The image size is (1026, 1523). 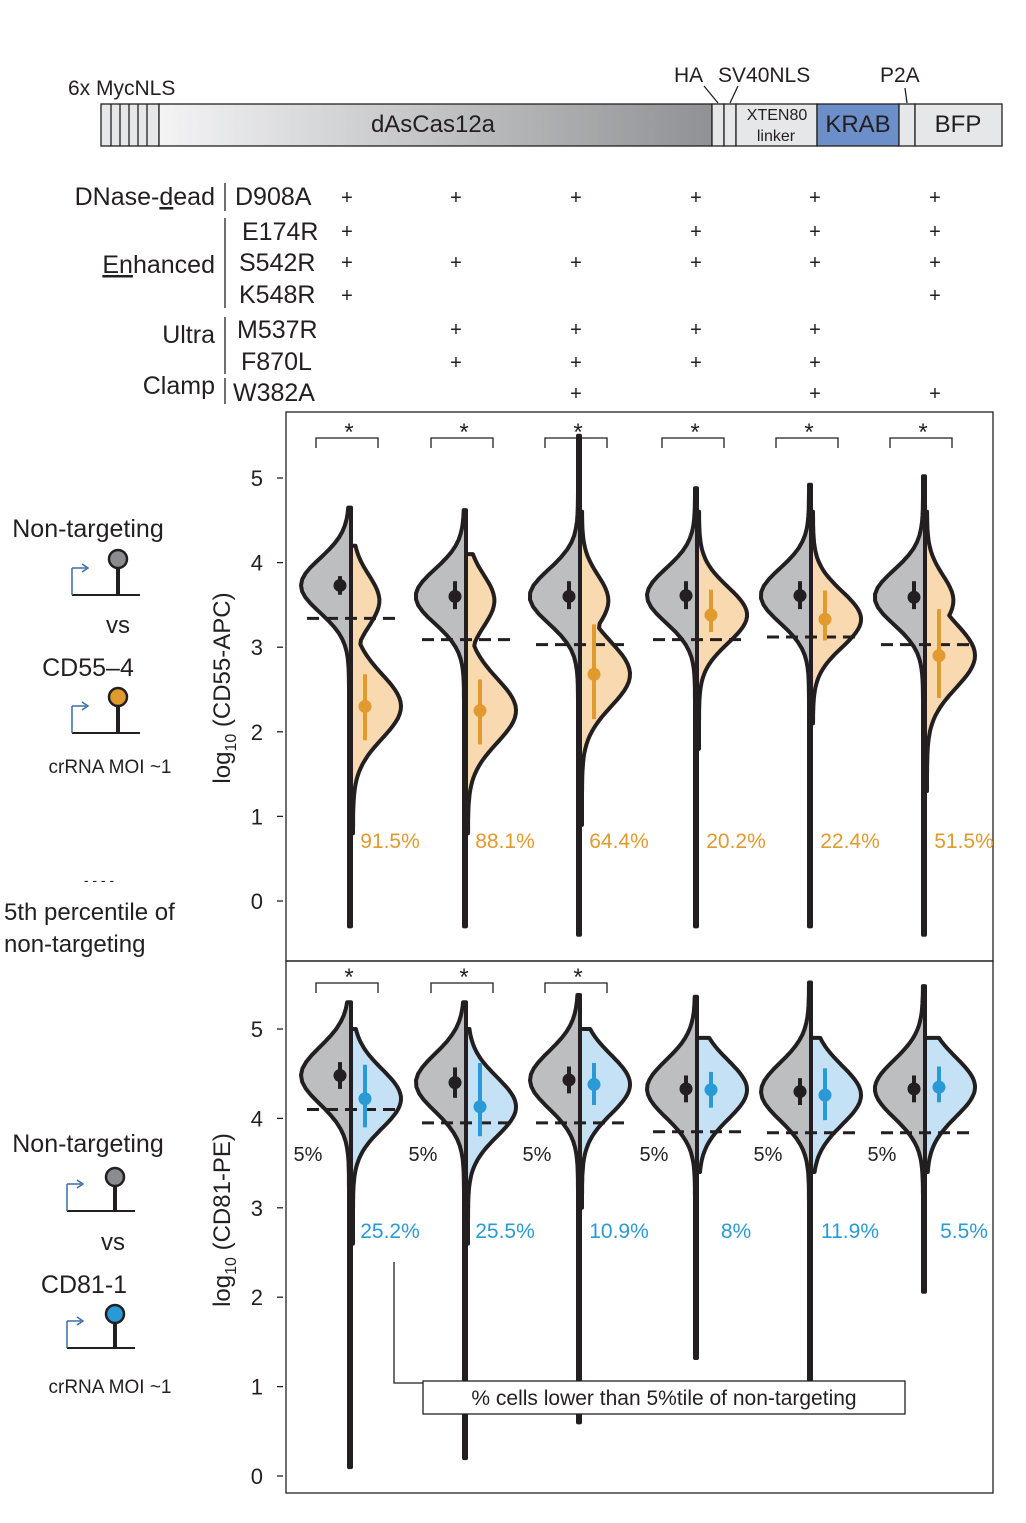 What do you see at coordinates (347, 296) in the screenshot?
I see `plus-mark-k548r-col1: +` at bounding box center [347, 296].